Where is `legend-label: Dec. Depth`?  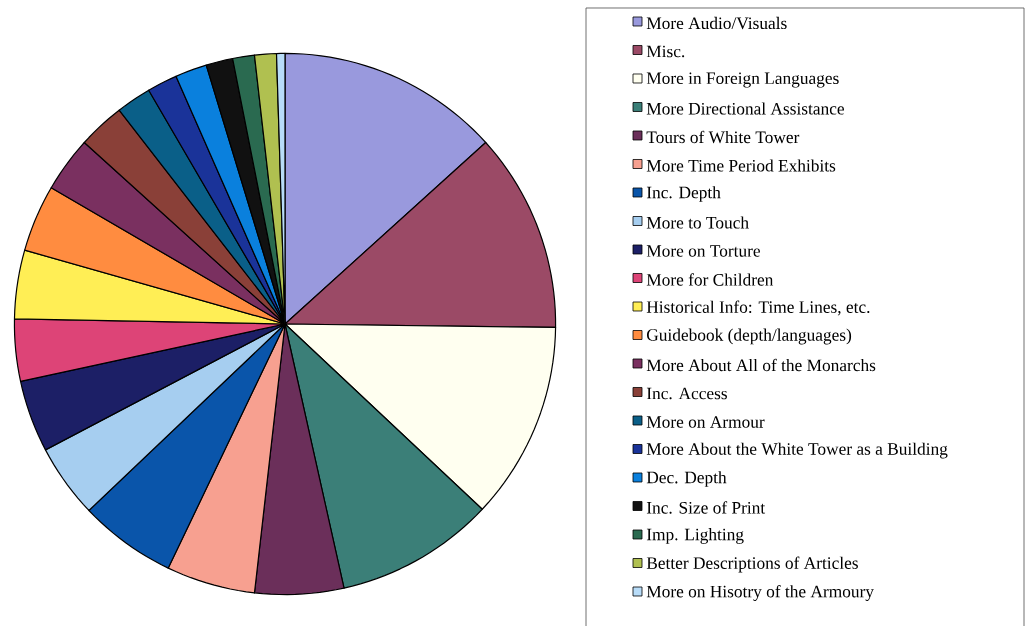 legend-label: Dec. Depth is located at coordinates (686, 479).